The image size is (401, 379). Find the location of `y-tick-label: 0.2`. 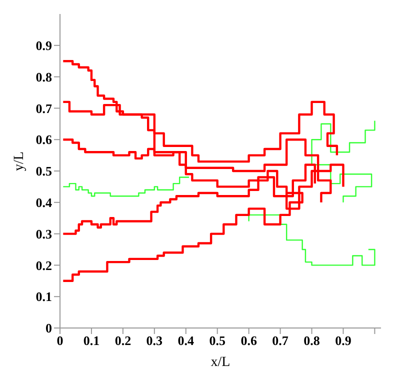

y-tick-label: 0.2 is located at coordinates (44, 265).